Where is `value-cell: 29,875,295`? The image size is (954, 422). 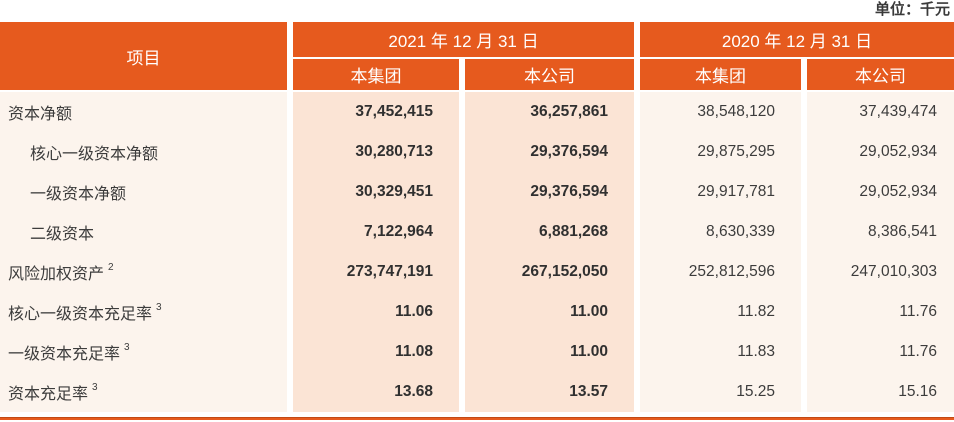 value-cell: 29,875,295 is located at coordinates (736, 151).